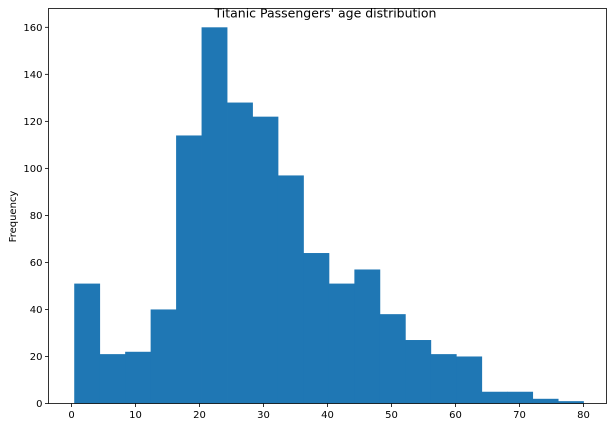  I want to click on y-tick-label: 80, so click(36, 216).